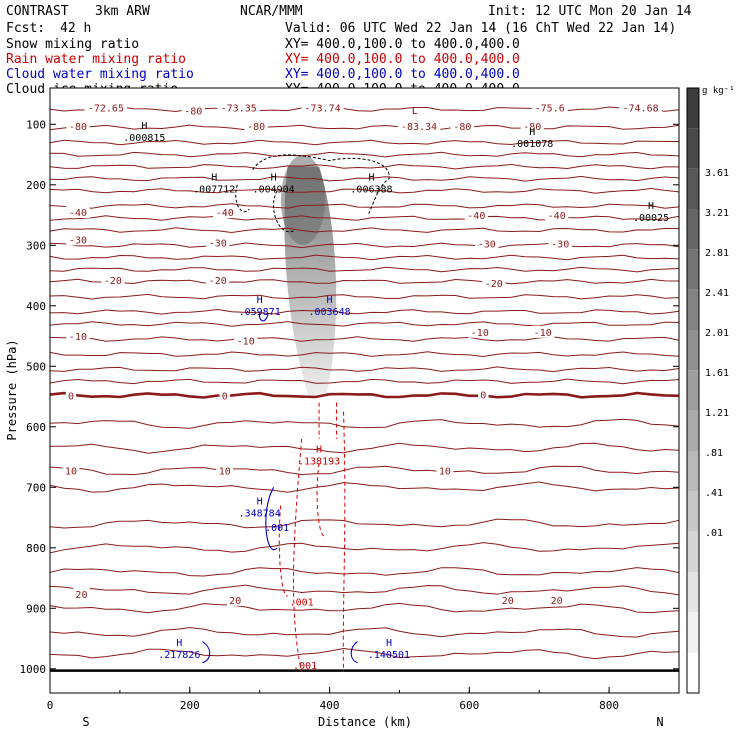 The image size is (740, 740). Describe the element at coordinates (532, 144) in the screenshot. I see `extremum-value: .001078` at that location.